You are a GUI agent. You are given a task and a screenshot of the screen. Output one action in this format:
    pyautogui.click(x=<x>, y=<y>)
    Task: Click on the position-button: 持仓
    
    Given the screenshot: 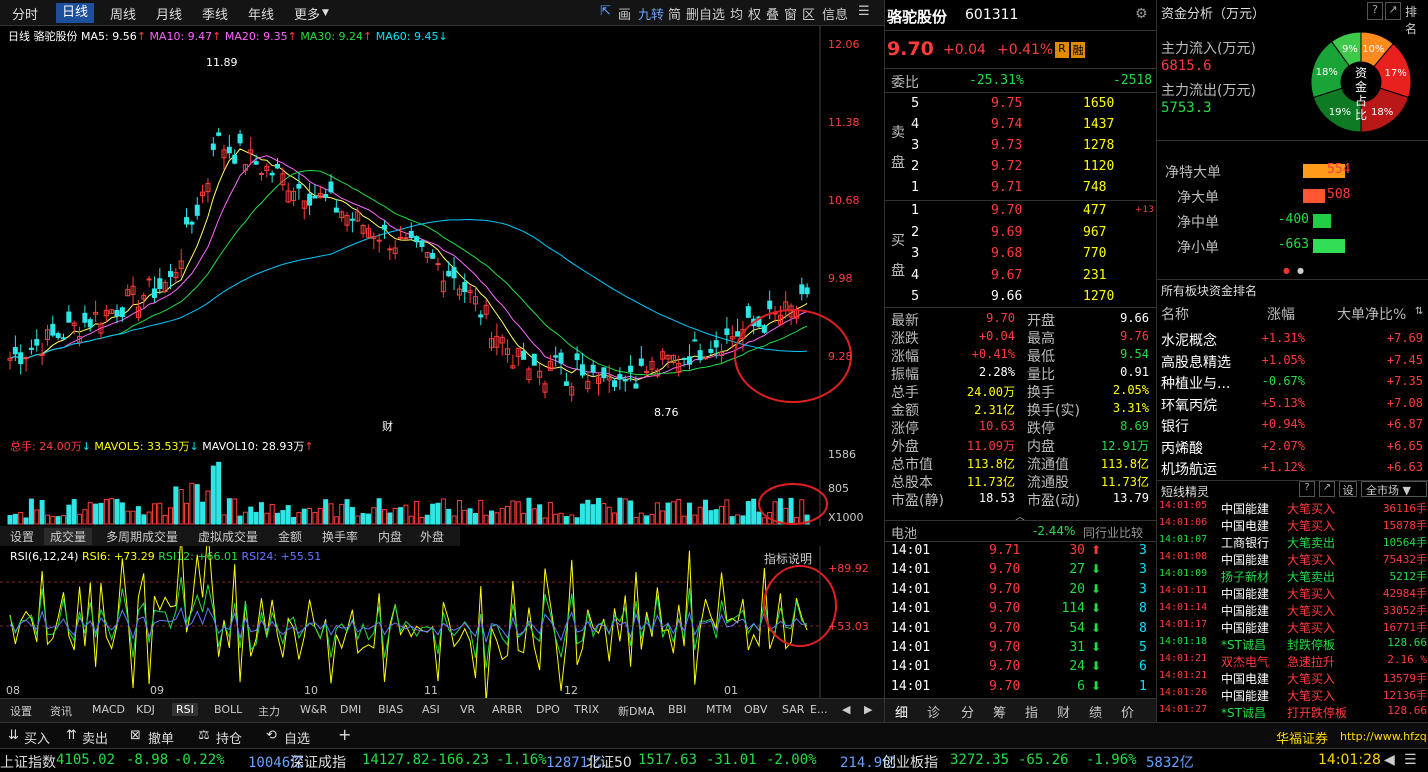 What is the action you would take?
    pyautogui.click(x=229, y=739)
    